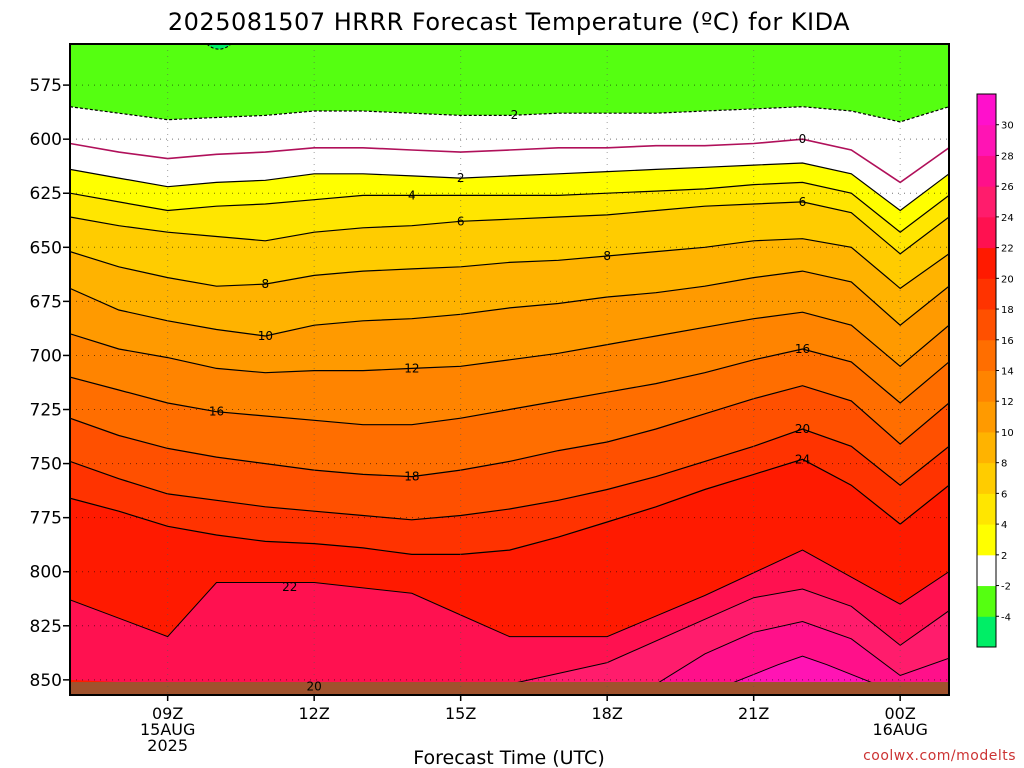 This screenshot has height=768, width=1024. What do you see at coordinates (411, 477) in the screenshot?
I see `contour-label: 18` at bounding box center [411, 477].